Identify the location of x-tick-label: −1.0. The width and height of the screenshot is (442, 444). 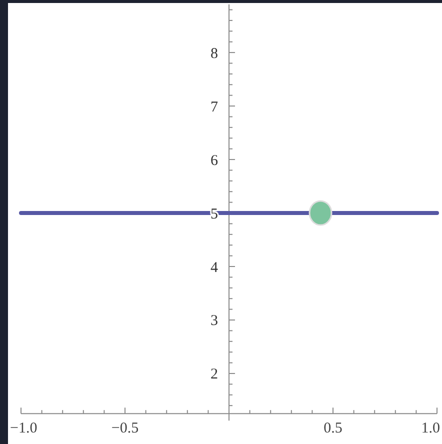
(24, 428).